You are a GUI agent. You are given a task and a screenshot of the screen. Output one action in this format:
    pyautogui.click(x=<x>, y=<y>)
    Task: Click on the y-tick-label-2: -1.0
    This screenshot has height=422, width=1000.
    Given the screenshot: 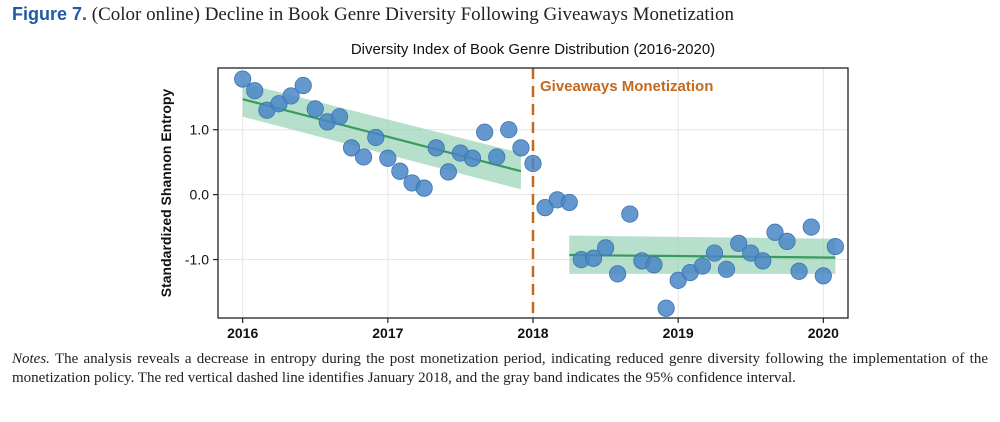 What is the action you would take?
    pyautogui.click(x=197, y=260)
    